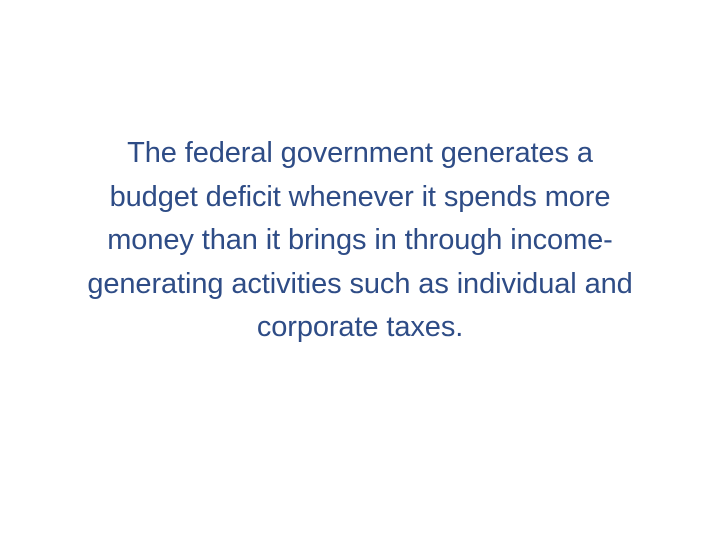  I want to click on text-line: corporate taxes., so click(360, 327).